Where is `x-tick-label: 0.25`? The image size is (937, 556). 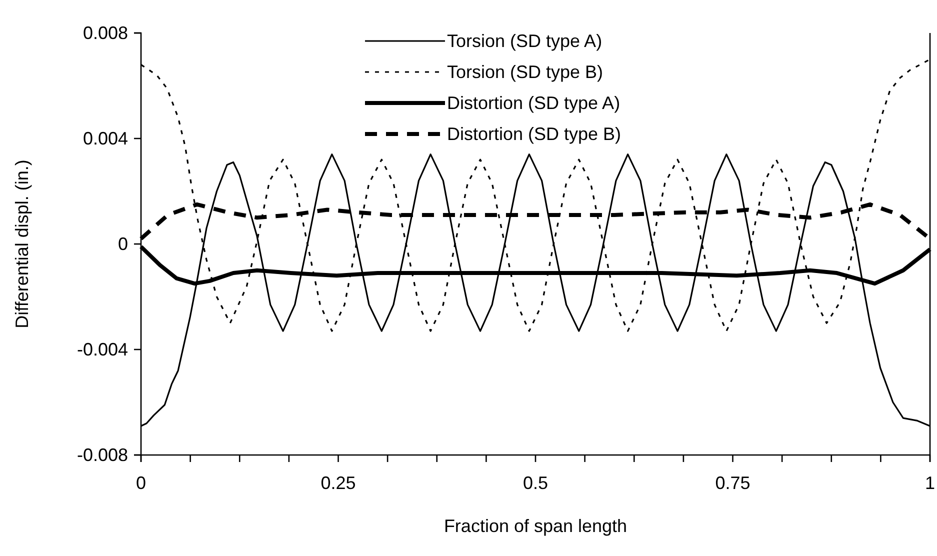 x-tick-label: 0.25 is located at coordinates (338, 482).